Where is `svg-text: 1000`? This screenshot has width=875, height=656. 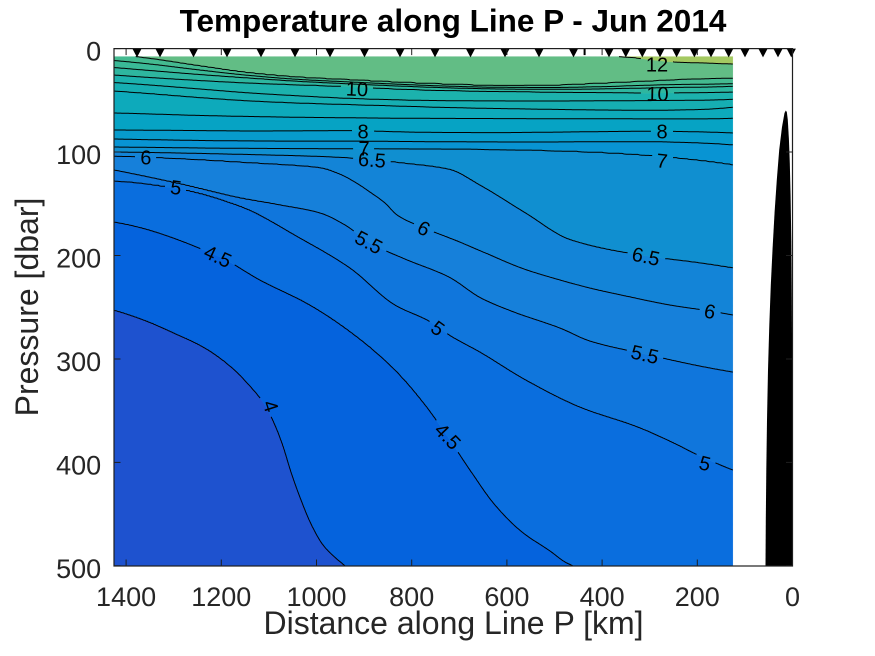
svg-text: 1000 is located at coordinates (316, 597).